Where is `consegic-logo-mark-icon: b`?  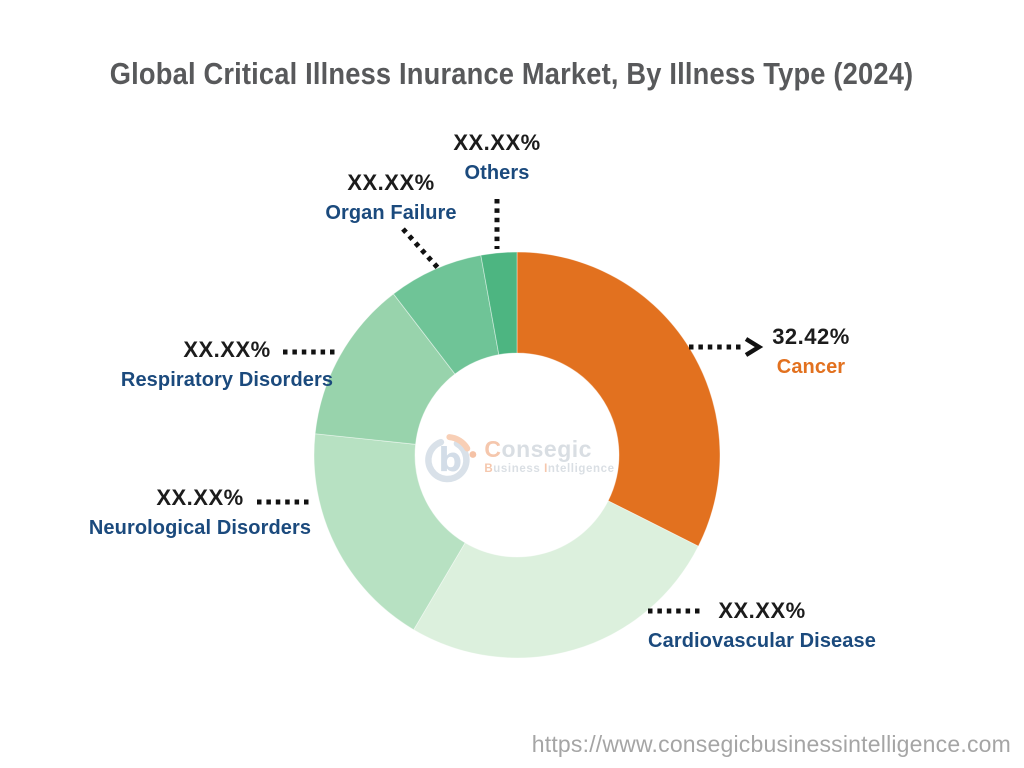 consegic-logo-mark-icon: b is located at coordinates (451, 458).